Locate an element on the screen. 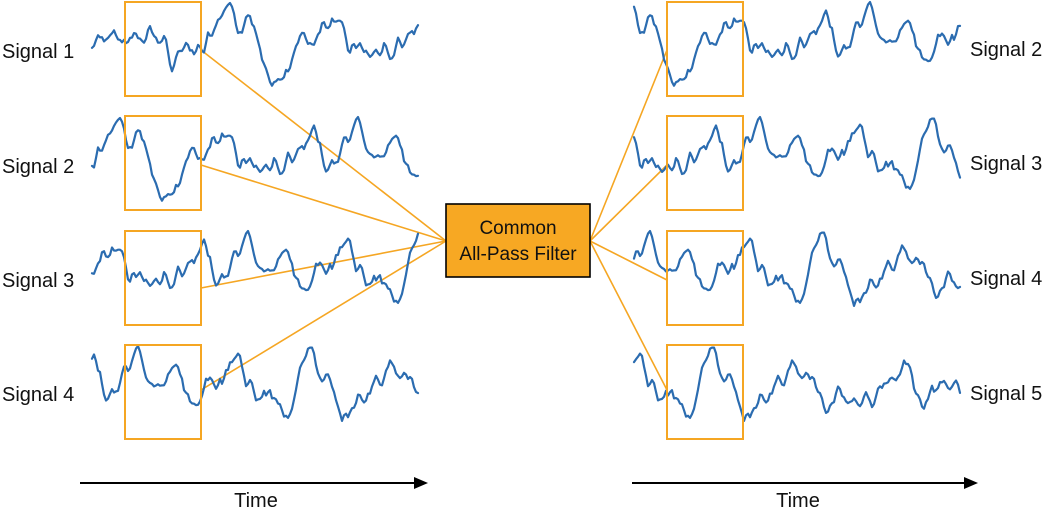 This screenshot has width=1050, height=516. right-time-label: Time is located at coordinates (798, 501).